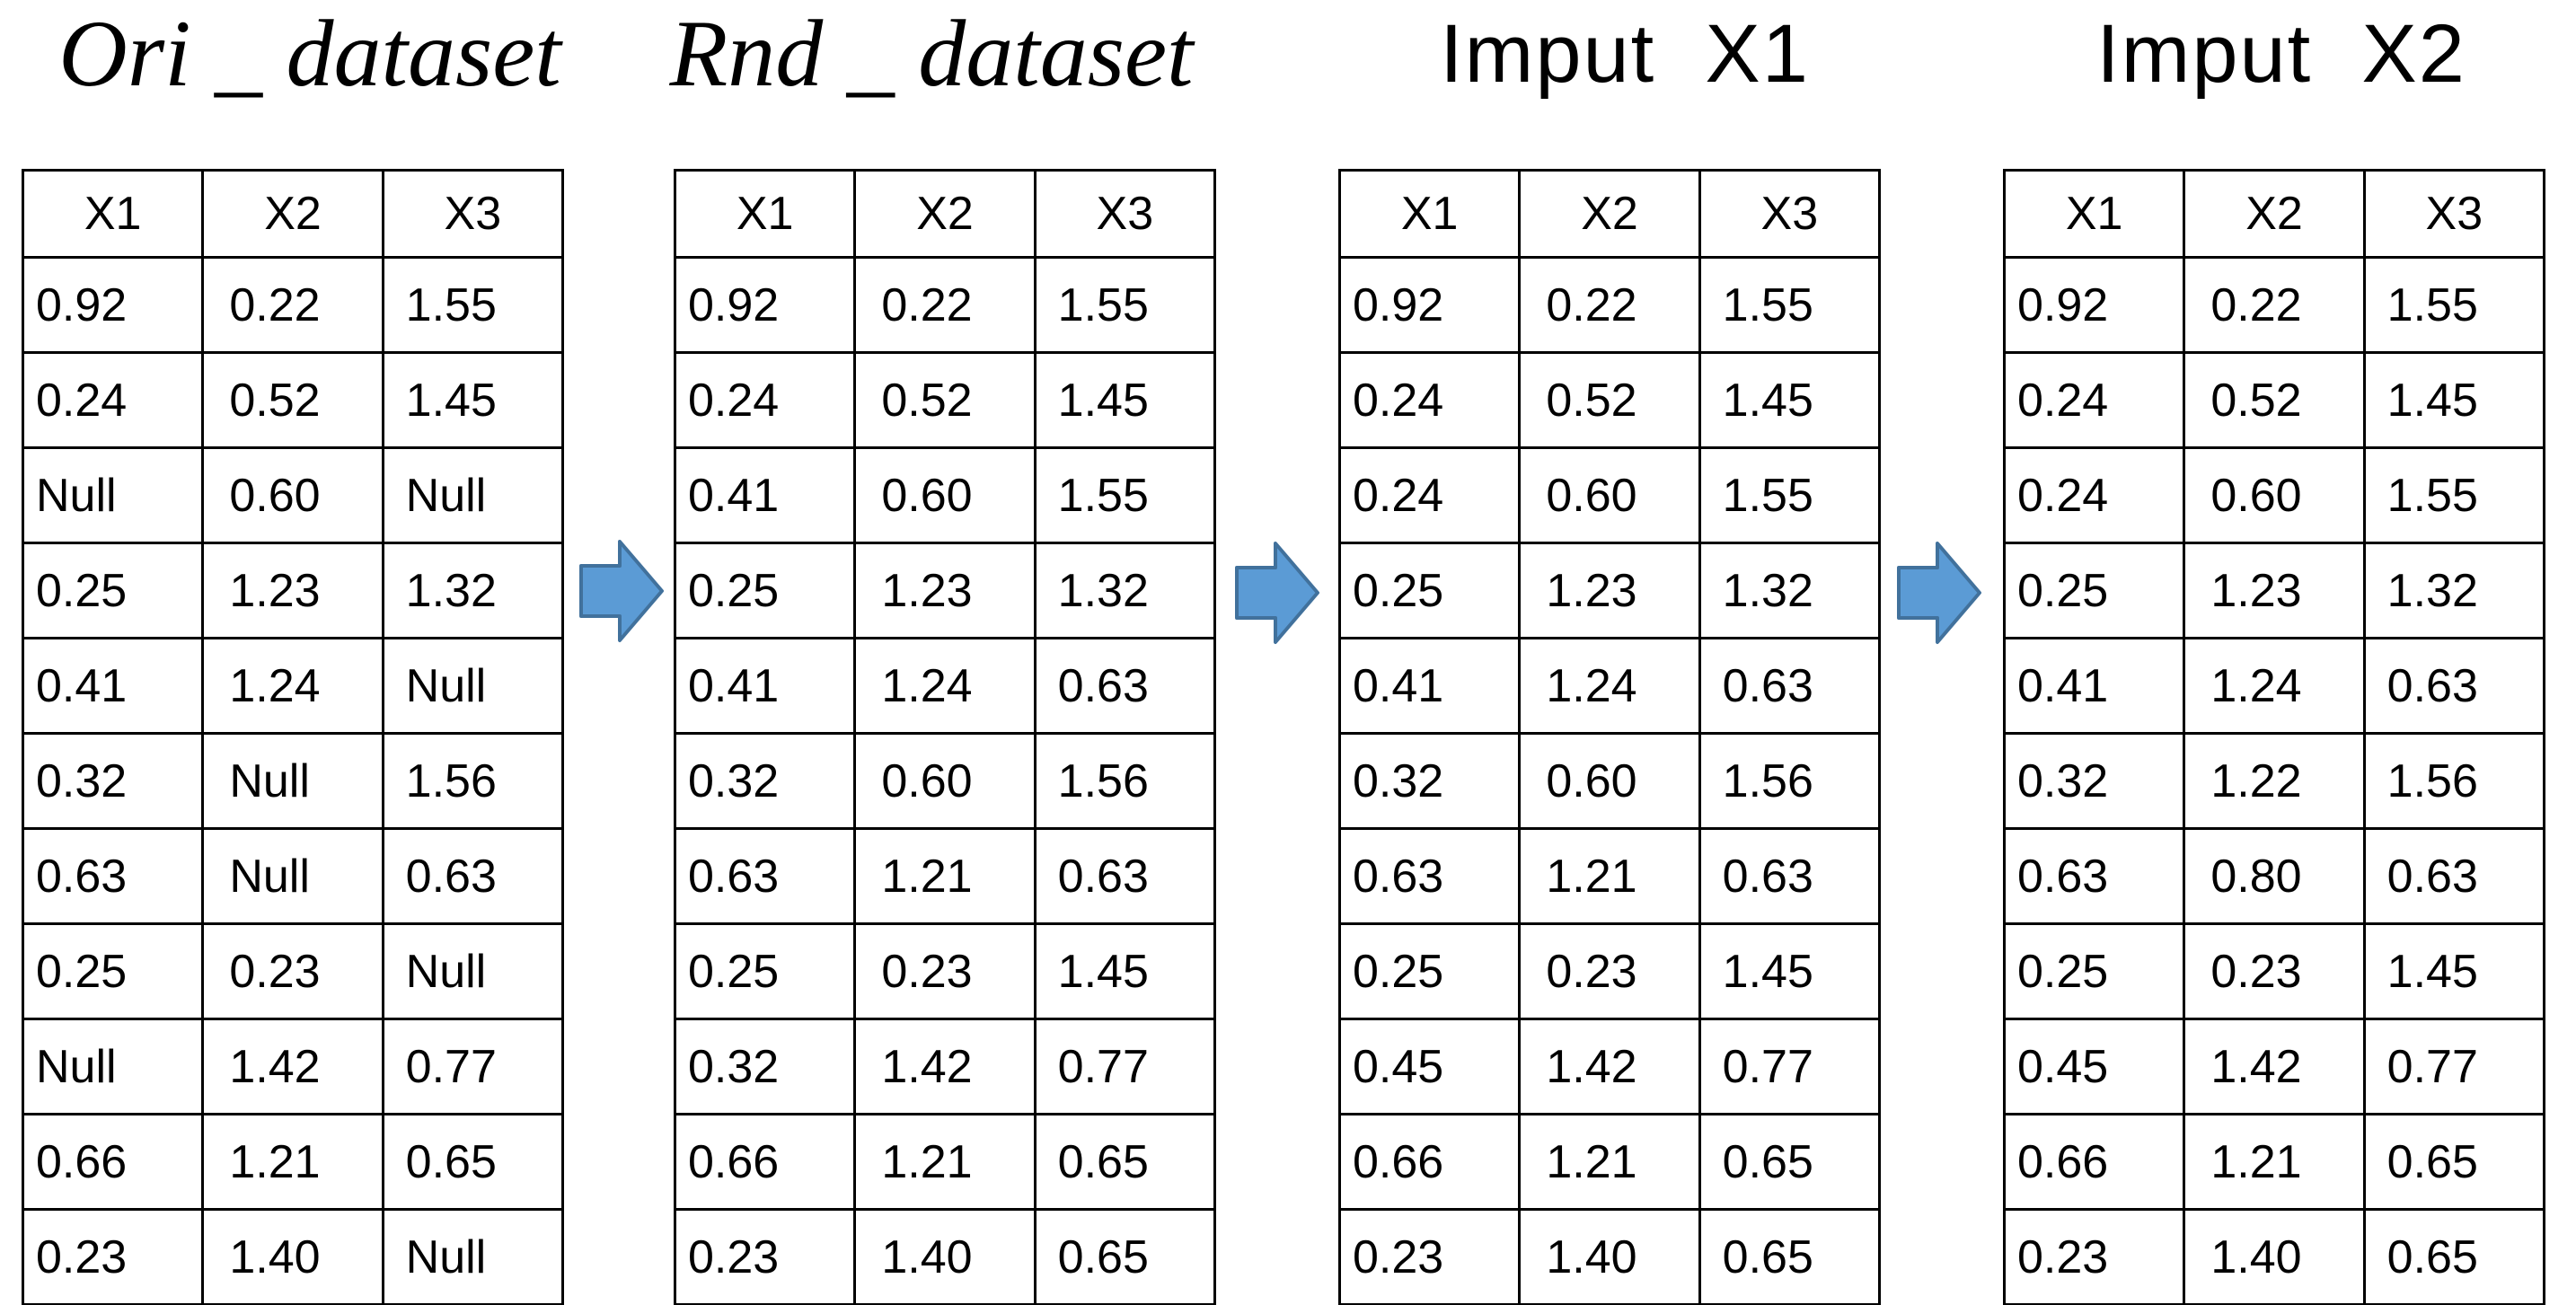 This screenshot has height=1305, width=2576. What do you see at coordinates (1125, 590) in the screenshot?
I see `table-cell: 1.32` at bounding box center [1125, 590].